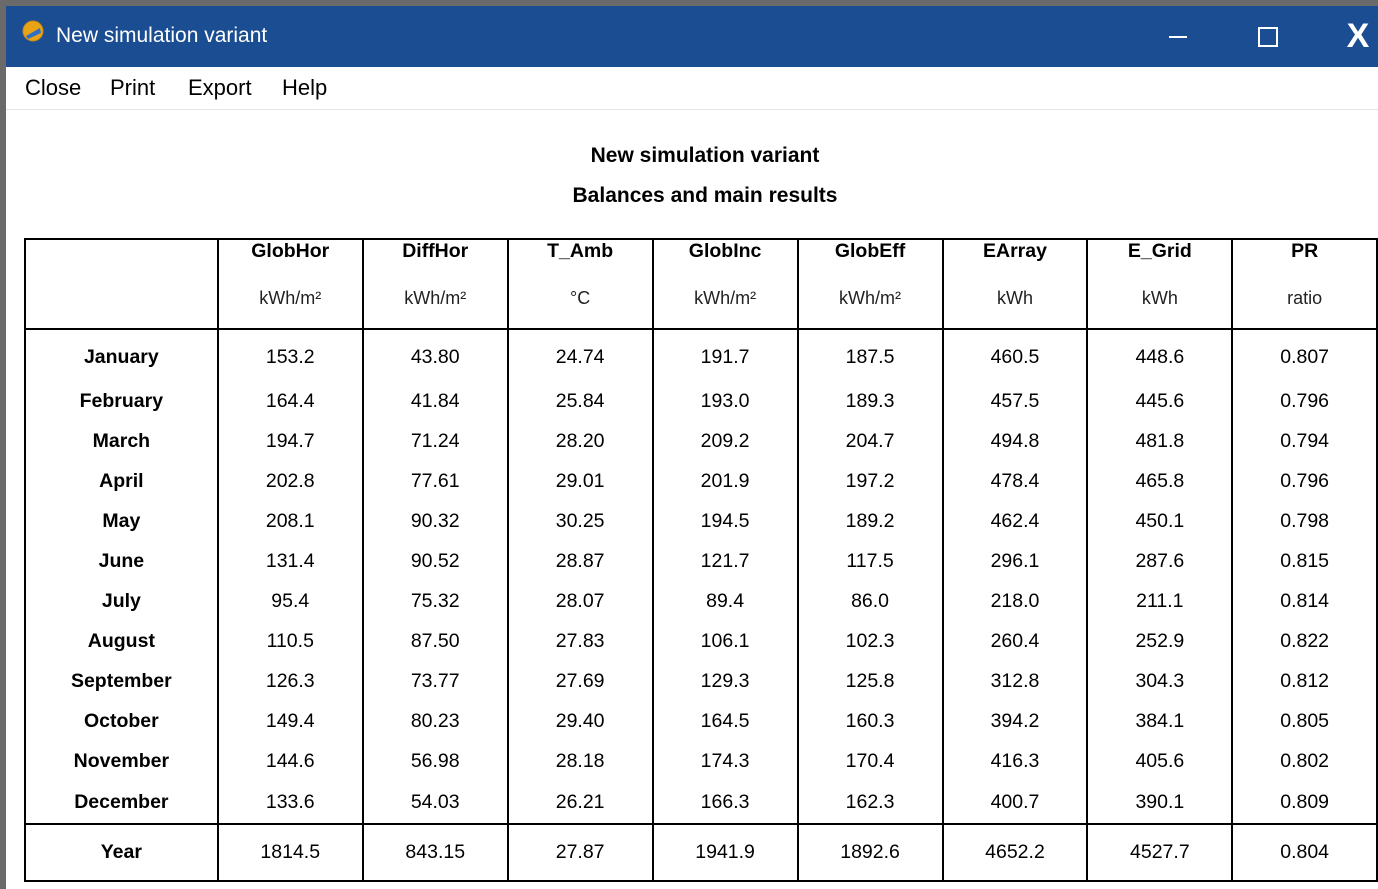 The height and width of the screenshot is (889, 1378). I want to click on maximize-button, so click(1268, 36).